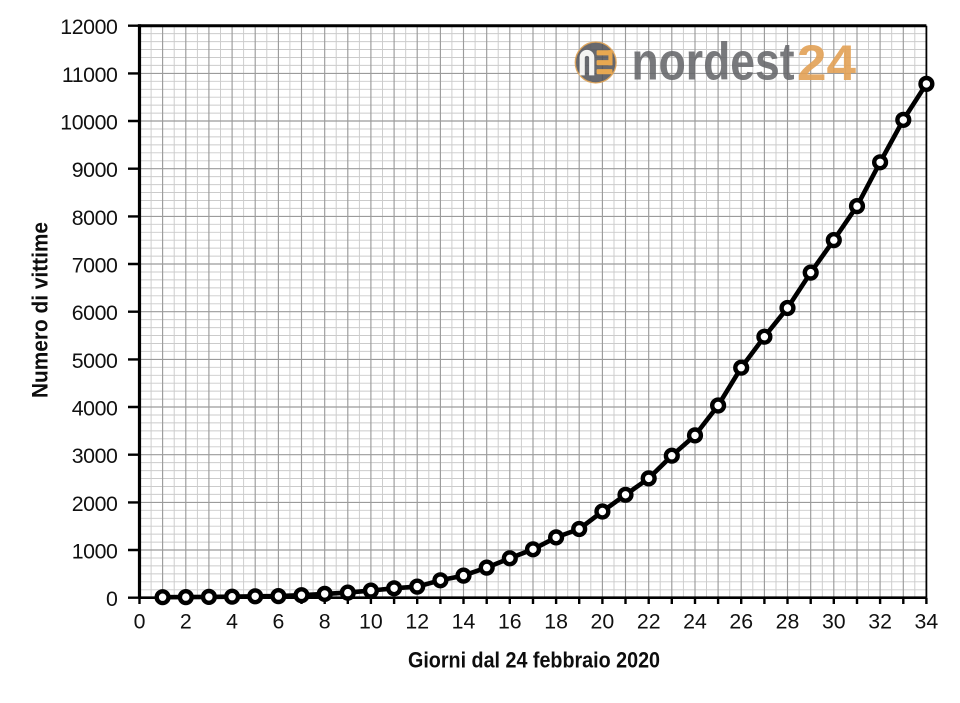 Image resolution: width=960 pixels, height=703 pixels. Describe the element at coordinates (649, 622) in the screenshot. I see `svg-text: 22` at that location.